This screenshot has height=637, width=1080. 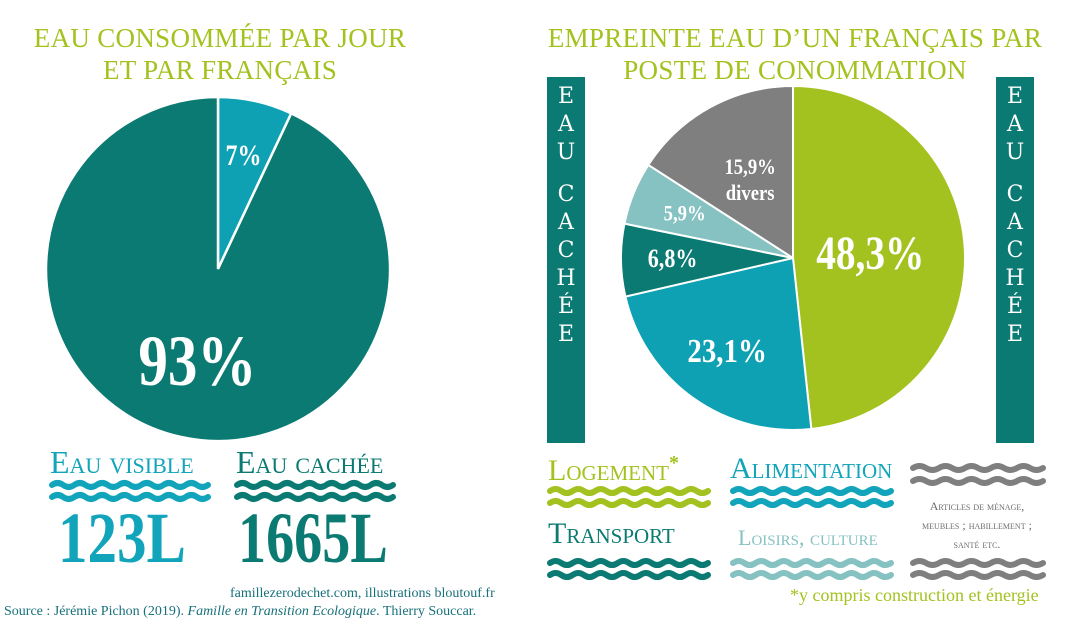 What do you see at coordinates (220, 38) in the screenshot?
I see `left-title-line-1: EAU CONSOMMÉE PAR JOUR` at bounding box center [220, 38].